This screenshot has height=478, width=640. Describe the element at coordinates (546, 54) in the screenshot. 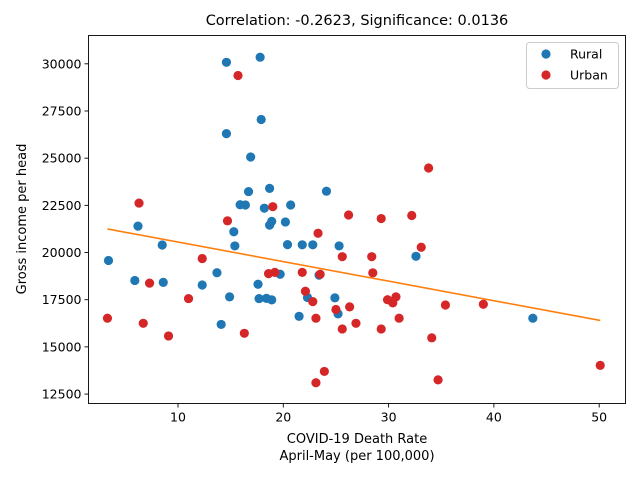

I see `legend-marker-rural` at that location.